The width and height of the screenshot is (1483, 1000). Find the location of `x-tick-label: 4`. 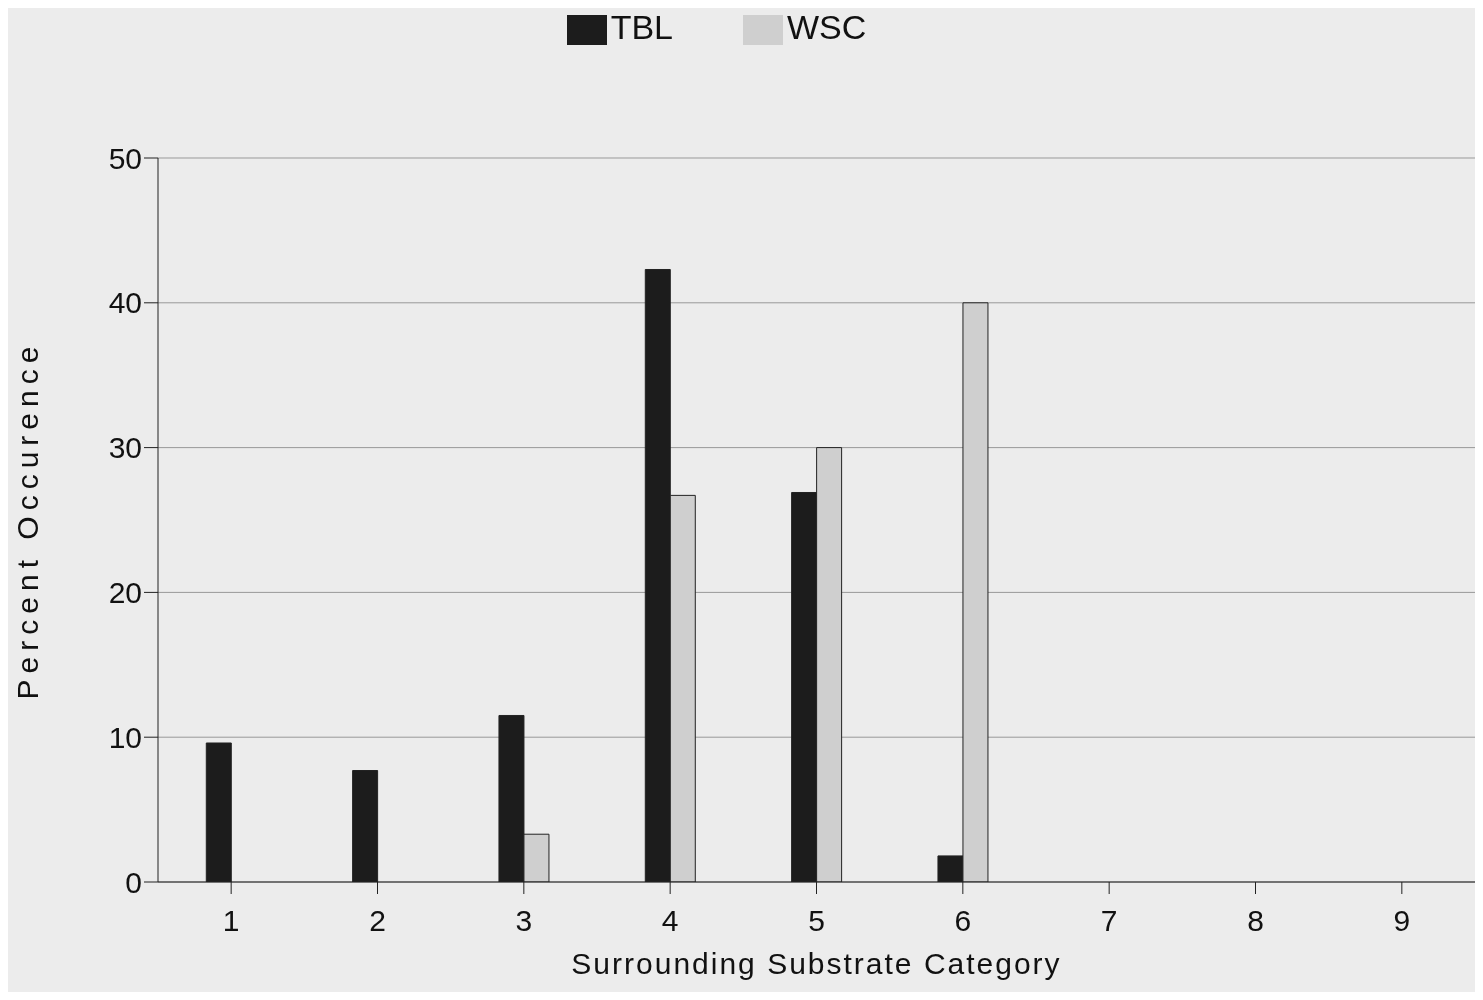

x-tick-label: 4 is located at coordinates (670, 921).